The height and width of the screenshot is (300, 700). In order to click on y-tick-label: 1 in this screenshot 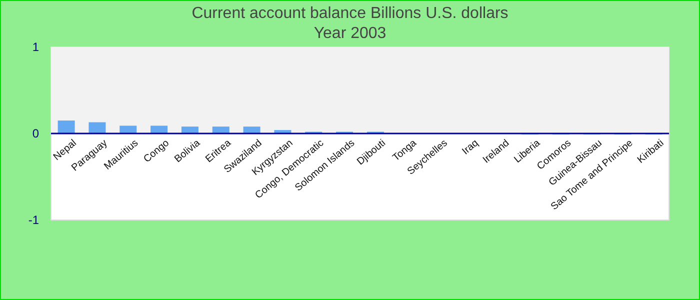, I will do `click(36, 47)`.